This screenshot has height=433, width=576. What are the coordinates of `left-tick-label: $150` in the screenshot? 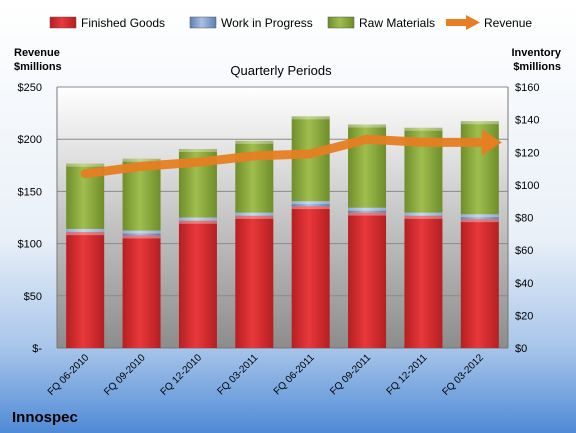 It's located at (30, 192).